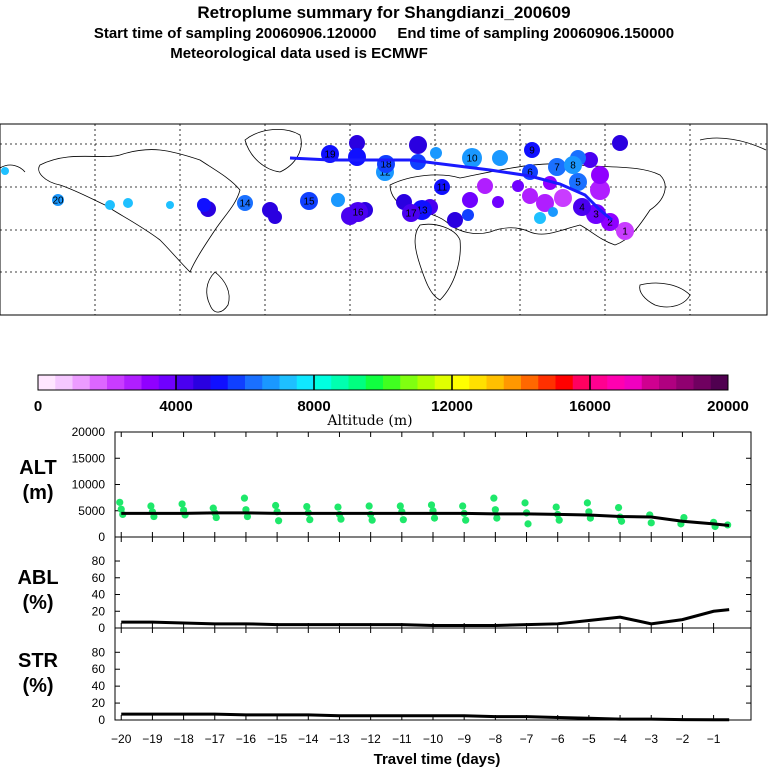 The image size is (768, 768). I want to click on panel-ylabel: ALT, so click(37, 468).